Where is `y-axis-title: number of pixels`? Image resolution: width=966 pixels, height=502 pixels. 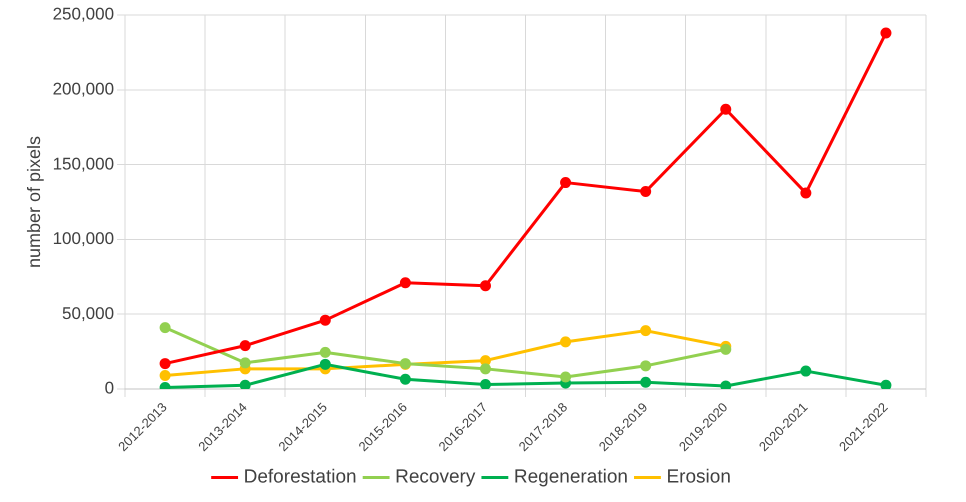 y-axis-title: number of pixels is located at coordinates (34, 202).